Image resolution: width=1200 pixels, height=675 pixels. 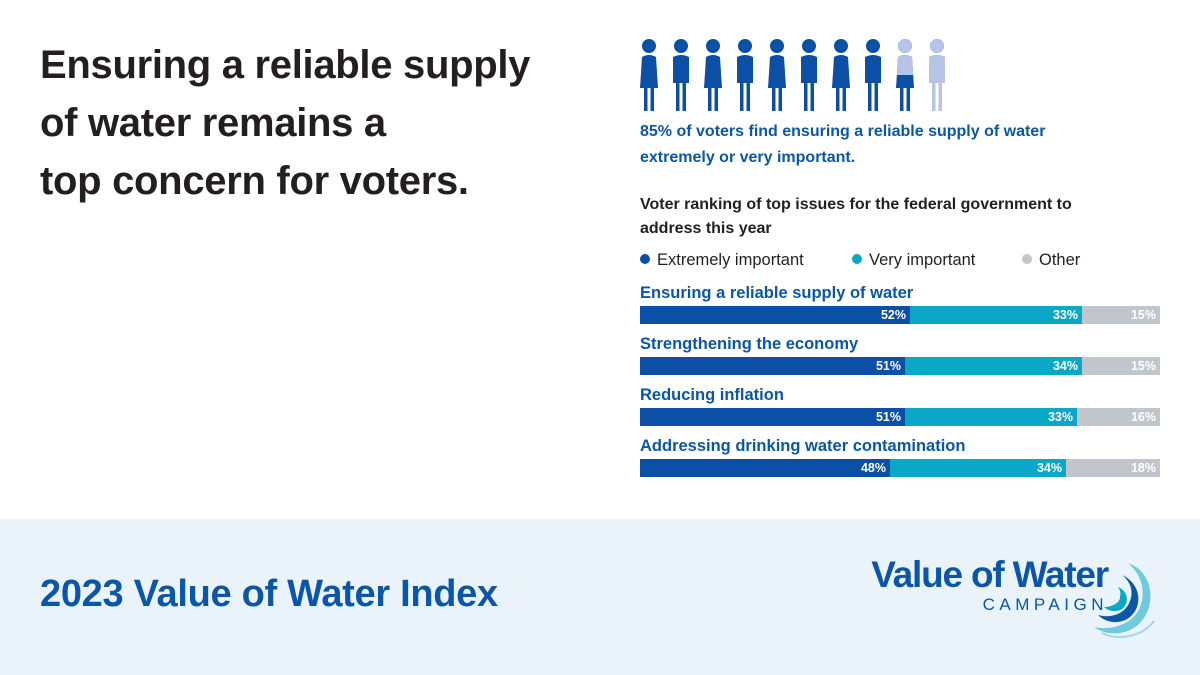 I want to click on legend-item: Extremely important, so click(x=722, y=260).